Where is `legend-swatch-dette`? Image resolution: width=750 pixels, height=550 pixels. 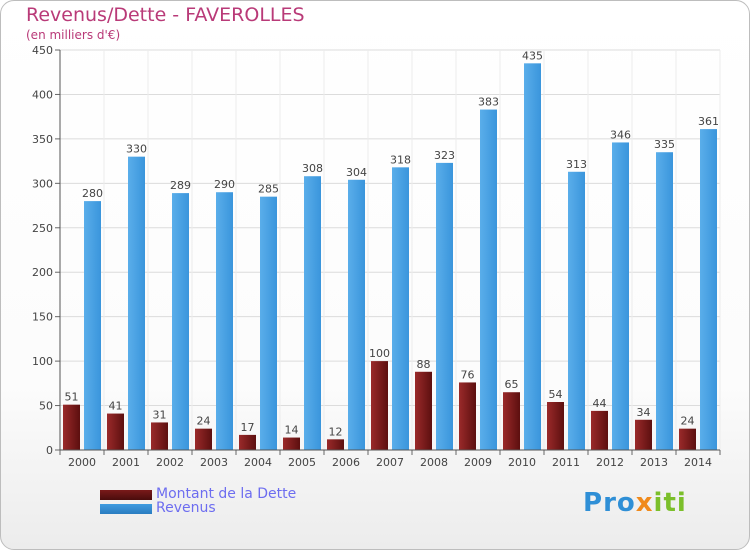 legend-swatch-dette is located at coordinates (126, 495).